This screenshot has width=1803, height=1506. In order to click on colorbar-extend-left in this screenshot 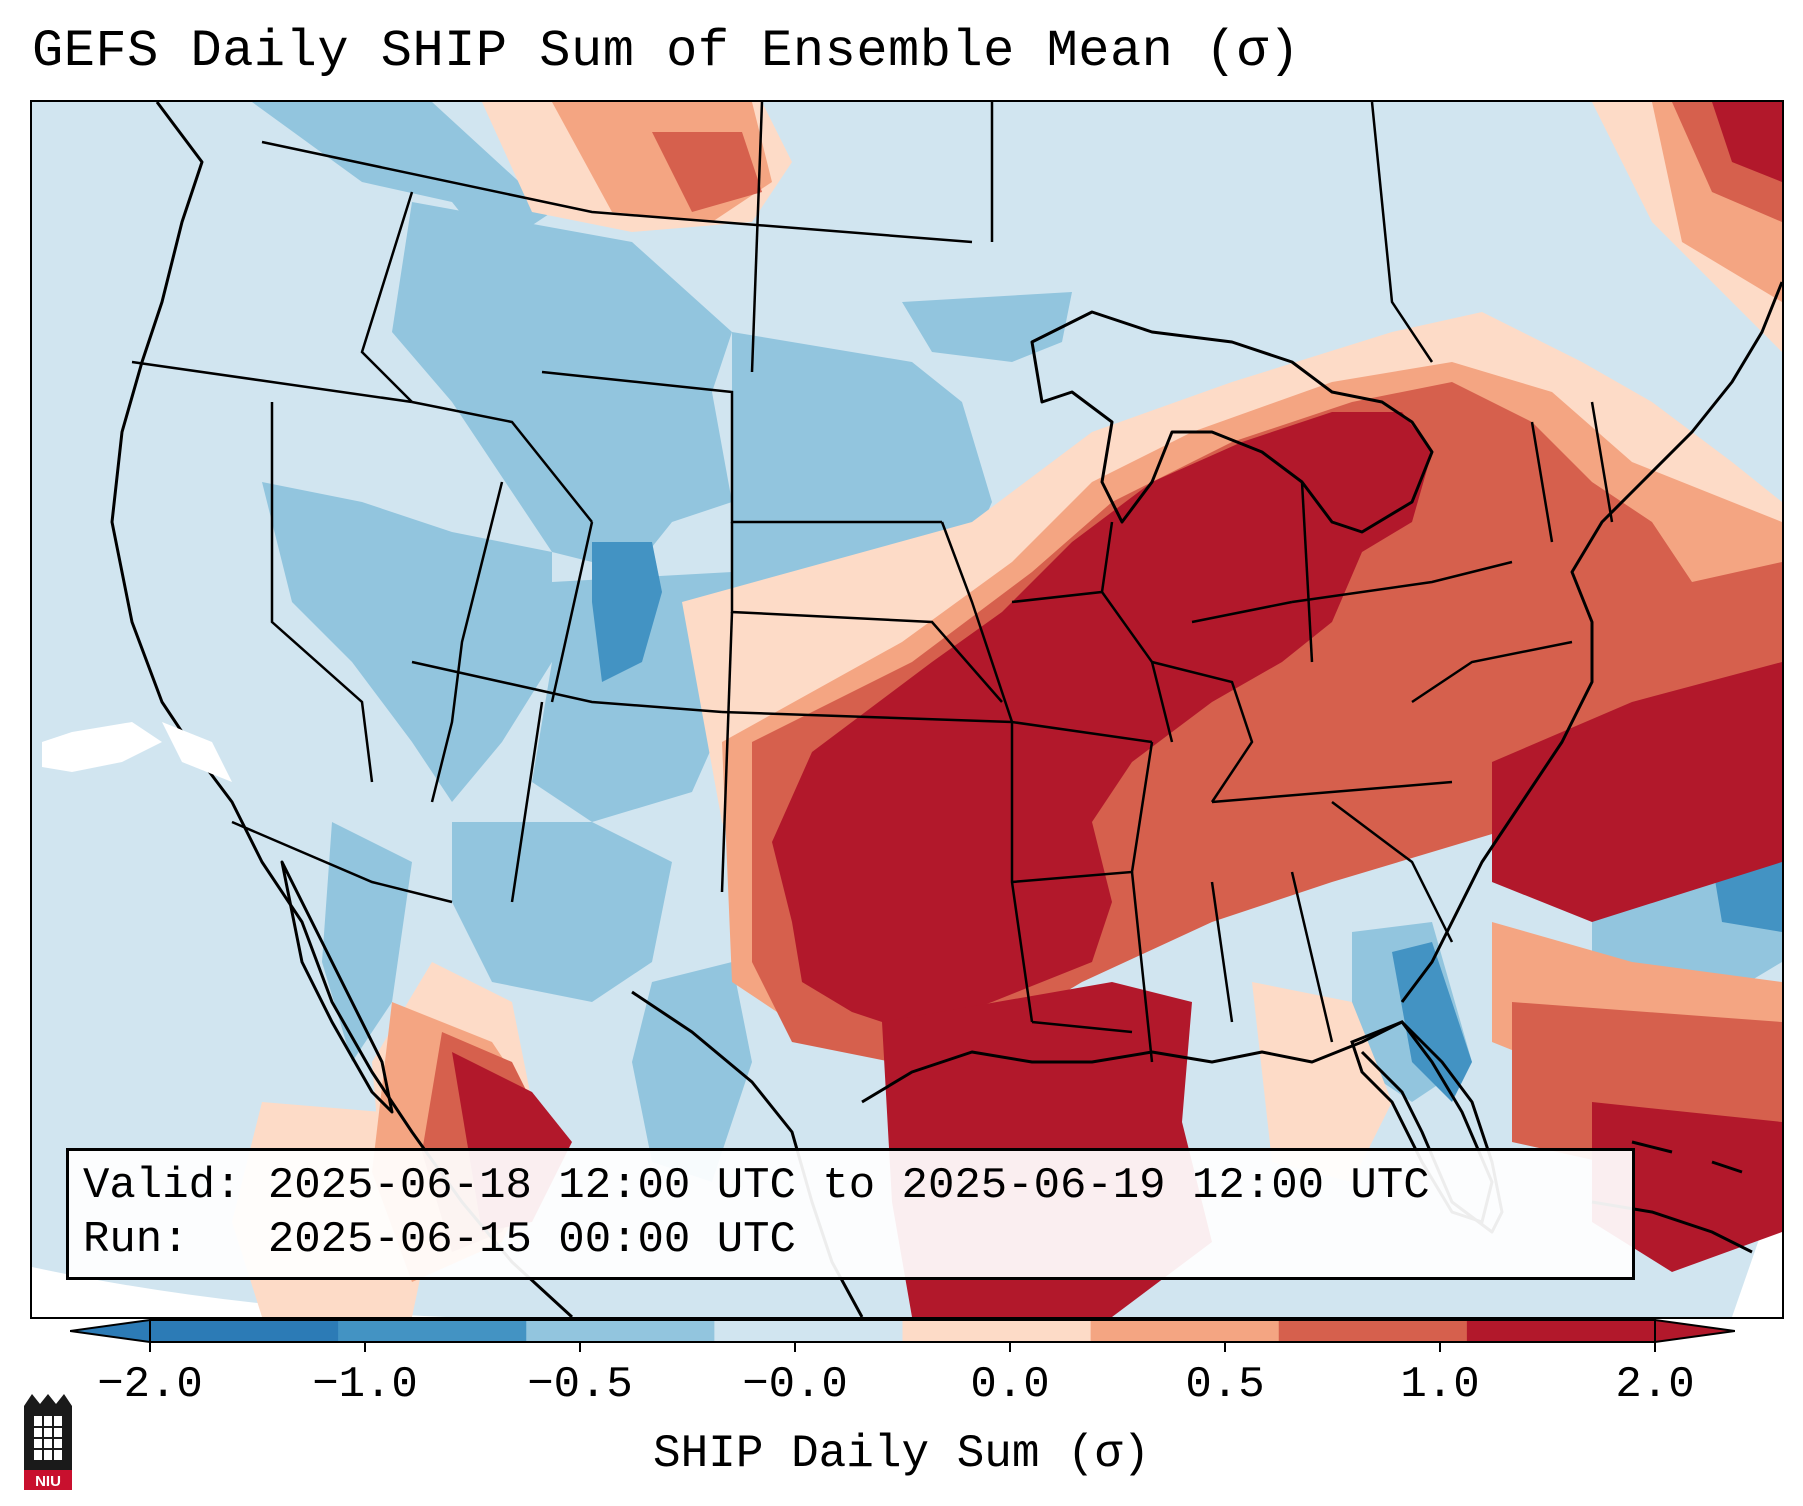, I will do `click(110, 1331)`.